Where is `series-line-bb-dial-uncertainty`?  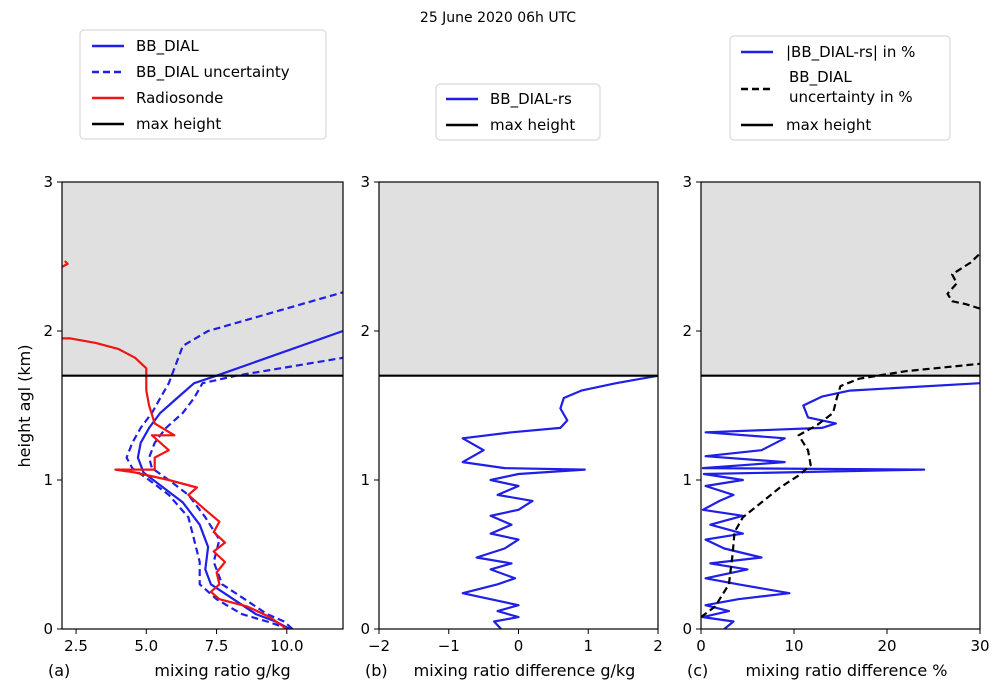 series-line-bb-dial-uncertainty is located at coordinates (234, 460).